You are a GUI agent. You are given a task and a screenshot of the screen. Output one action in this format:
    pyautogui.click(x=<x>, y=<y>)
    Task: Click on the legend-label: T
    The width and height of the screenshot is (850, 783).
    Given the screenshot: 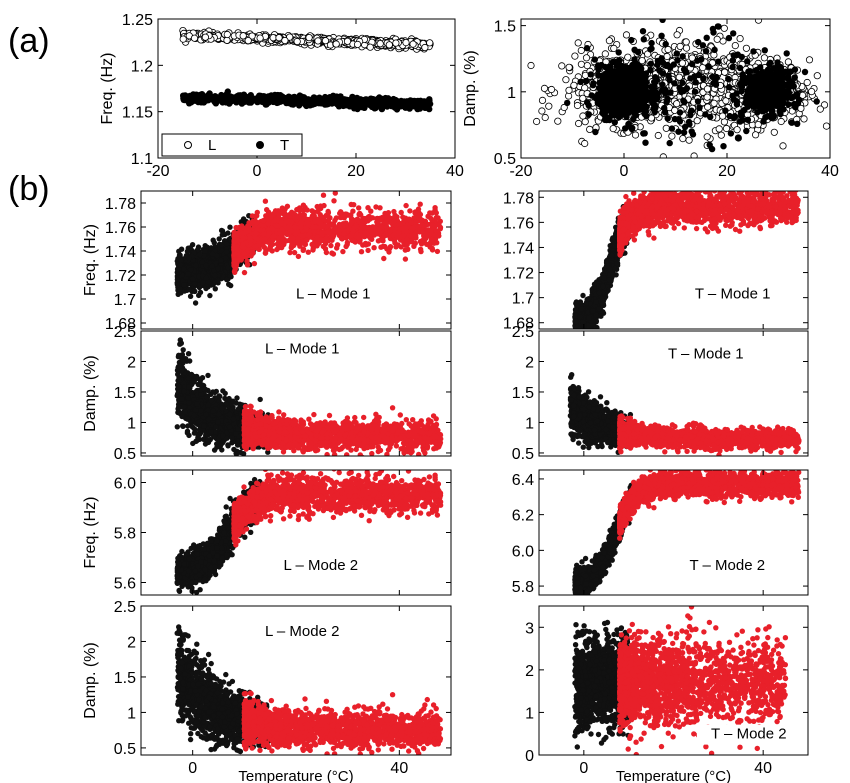 What is the action you would take?
    pyautogui.click(x=284, y=145)
    